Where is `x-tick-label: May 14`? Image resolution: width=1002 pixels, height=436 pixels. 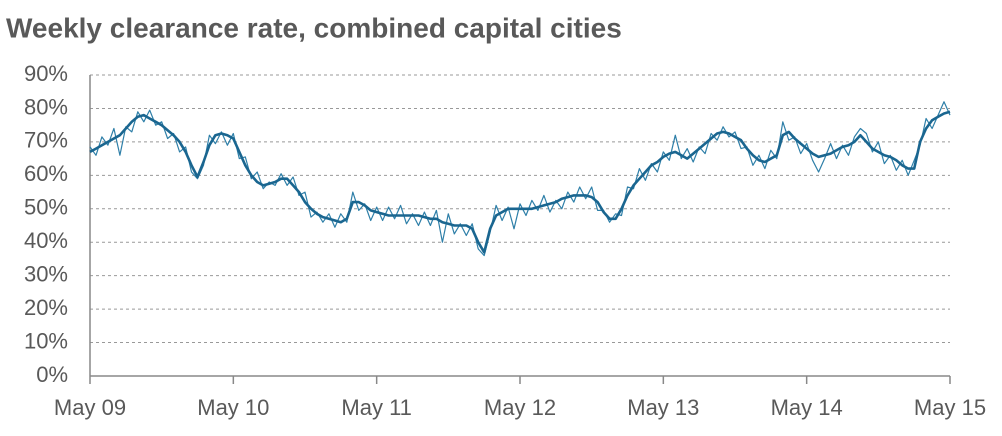 x-tick-label: May 14 is located at coordinates (807, 407).